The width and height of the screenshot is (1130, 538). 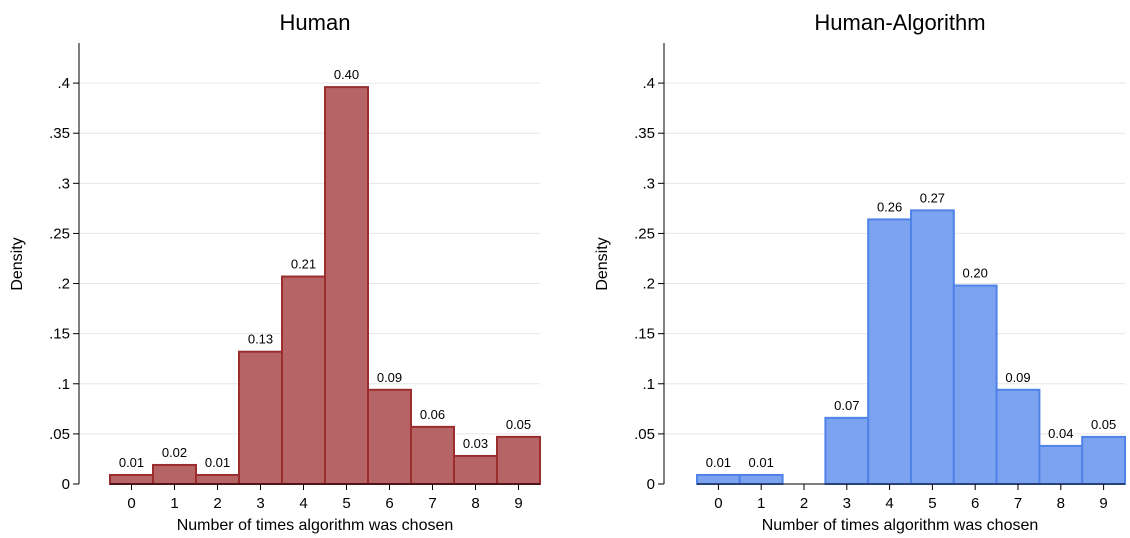 I want to click on data-label: 0.04, so click(x=1060, y=433).